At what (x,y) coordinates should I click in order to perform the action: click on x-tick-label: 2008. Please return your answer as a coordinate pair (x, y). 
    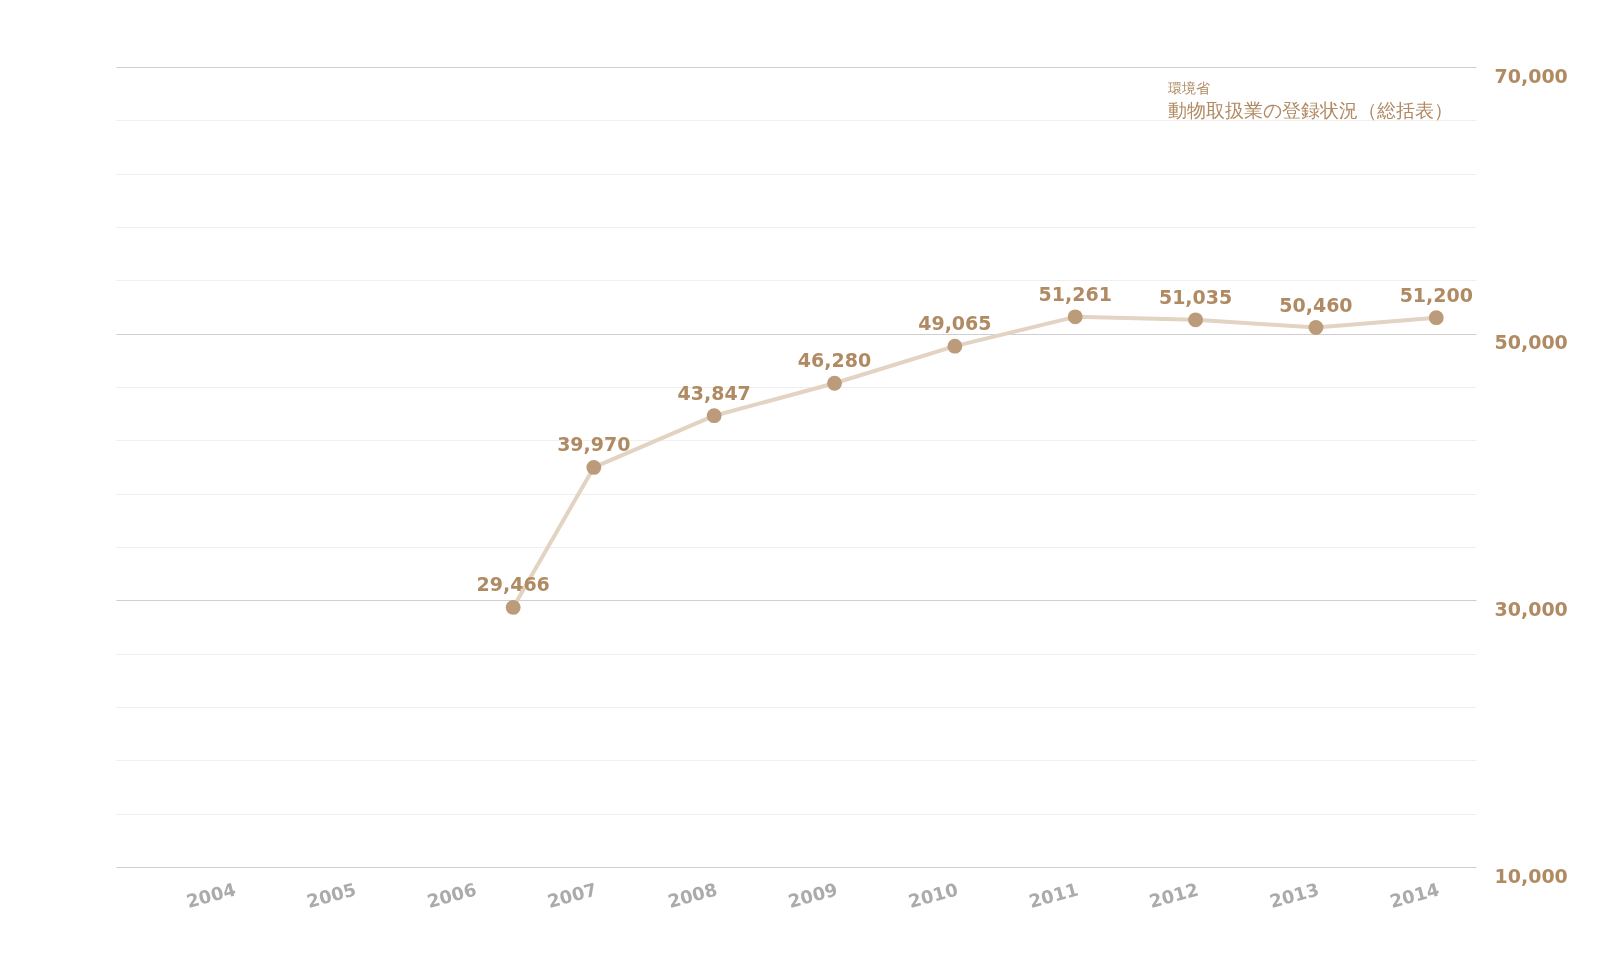
    Looking at the image, I should click on (692, 895).